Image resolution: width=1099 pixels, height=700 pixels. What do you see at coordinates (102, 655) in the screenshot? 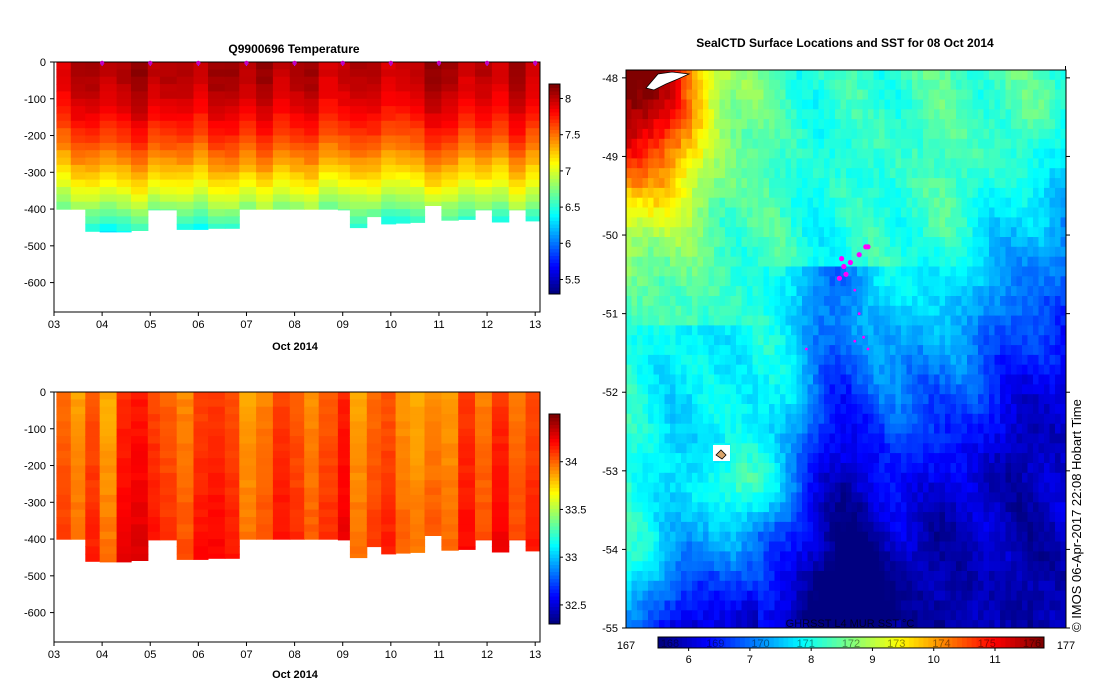
I see `x-tick-label: 04` at bounding box center [102, 655].